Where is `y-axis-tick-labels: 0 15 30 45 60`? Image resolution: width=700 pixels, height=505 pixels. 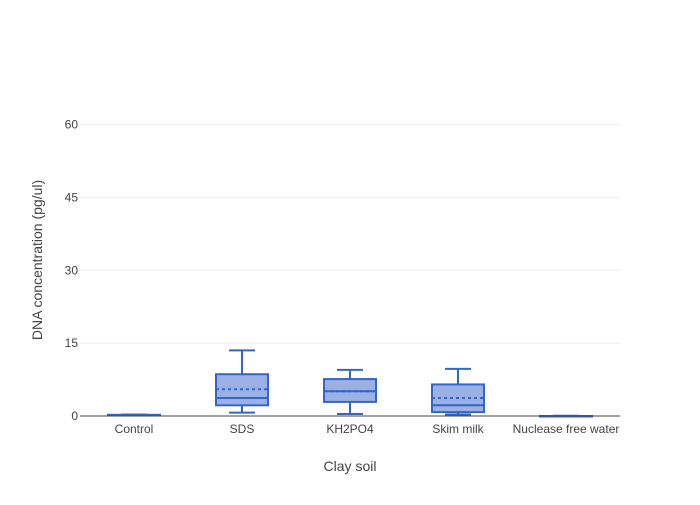
y-axis-tick-labels: 0 15 30 45 60 is located at coordinates (72, 271).